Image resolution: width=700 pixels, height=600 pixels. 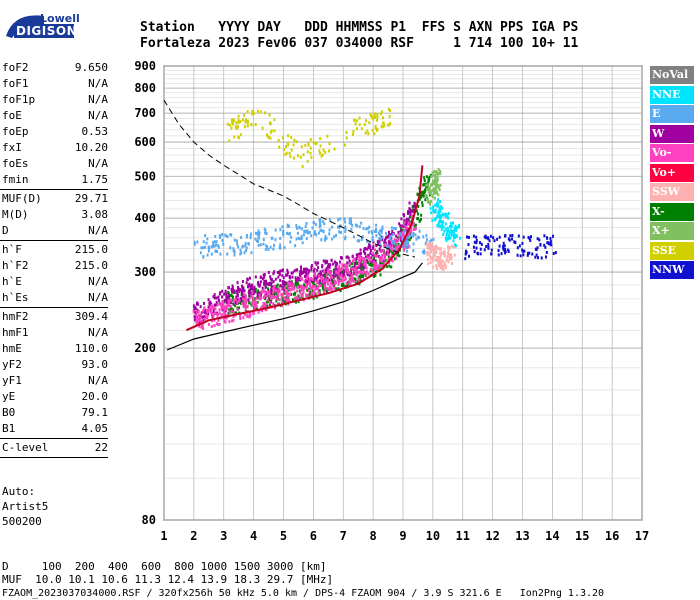 What do you see at coordinates (54, 438) in the screenshot?
I see `param-separator` at bounding box center [54, 438].